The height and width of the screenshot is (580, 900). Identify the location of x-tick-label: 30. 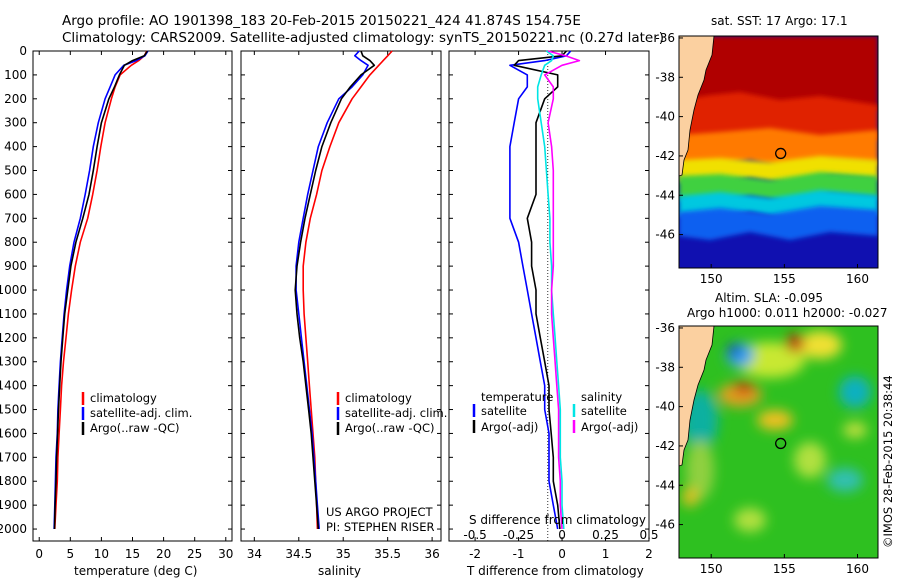
(225, 554).